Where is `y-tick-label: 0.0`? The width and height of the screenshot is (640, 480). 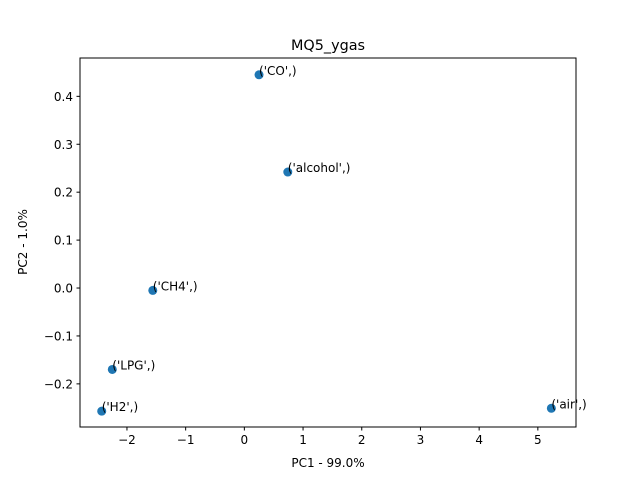
y-tick-label: 0.0 is located at coordinates (63, 289).